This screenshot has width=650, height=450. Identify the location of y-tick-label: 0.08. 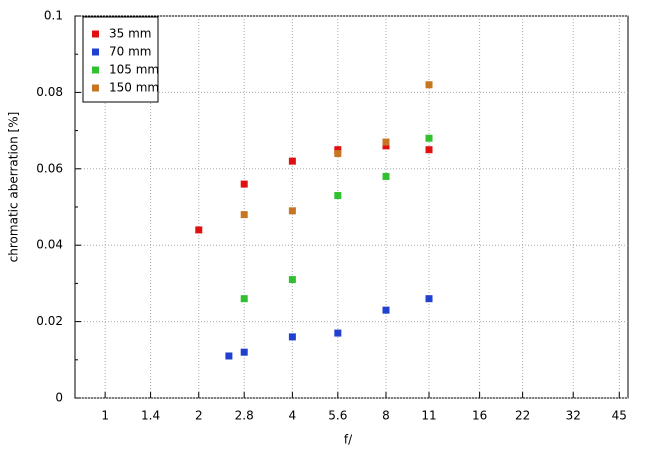
(49, 92).